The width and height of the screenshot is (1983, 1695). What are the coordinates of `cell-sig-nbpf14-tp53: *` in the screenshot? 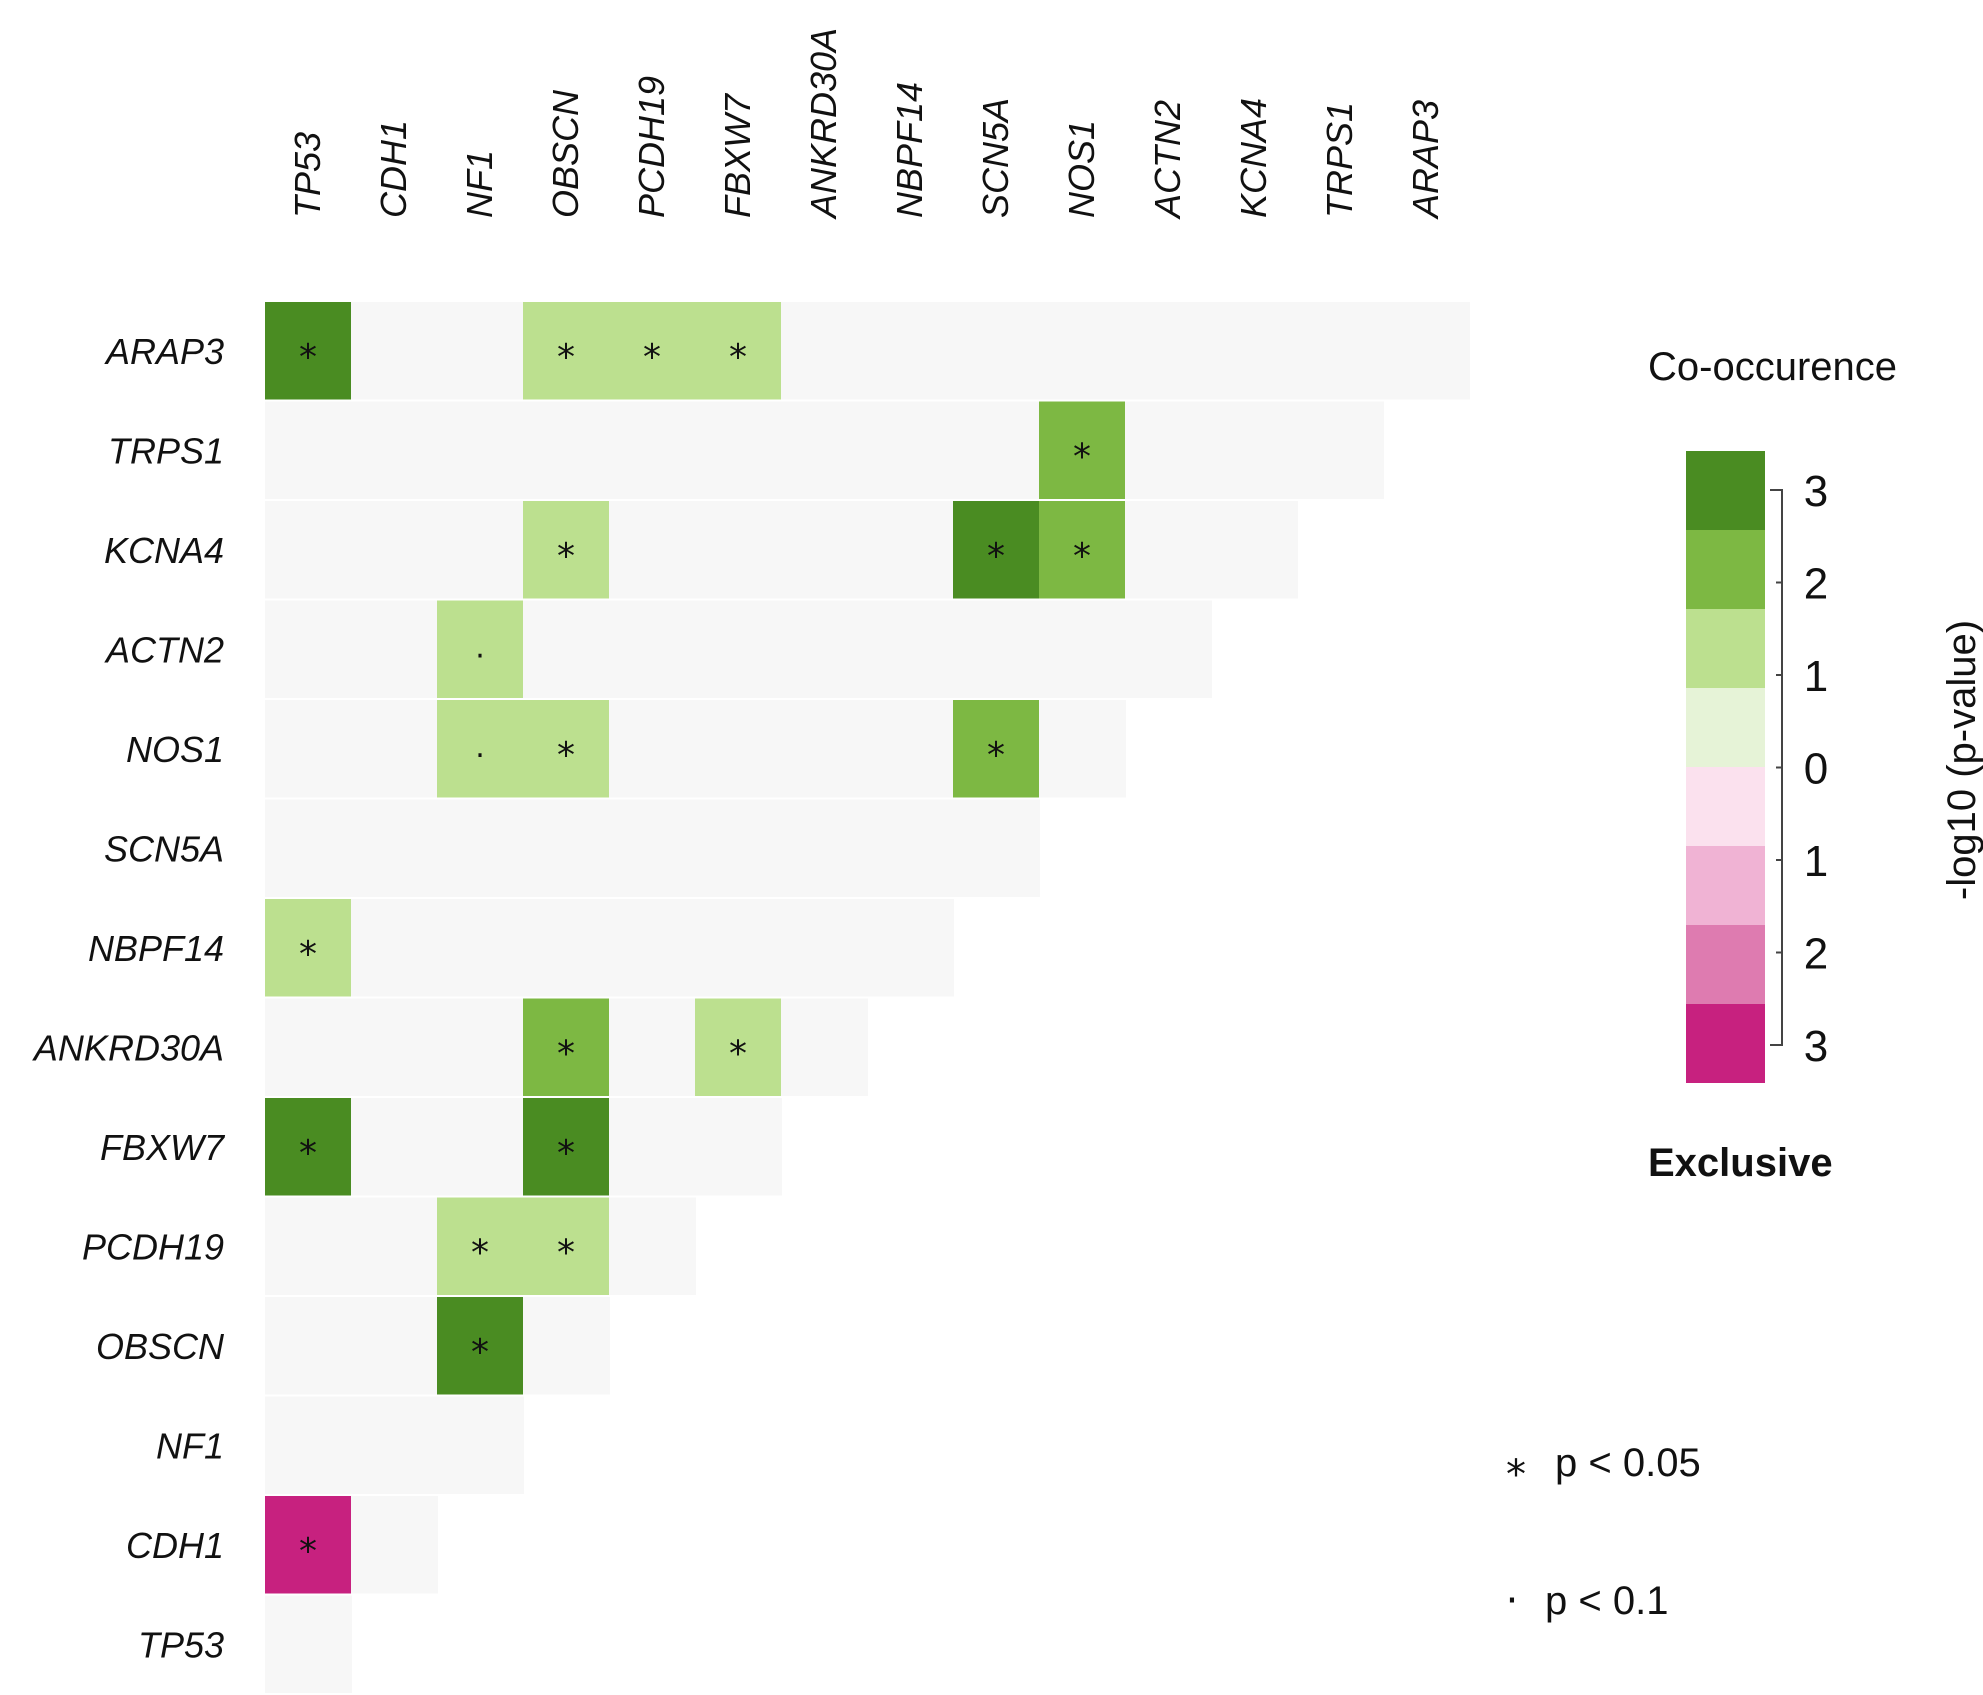 It's located at (308, 954).